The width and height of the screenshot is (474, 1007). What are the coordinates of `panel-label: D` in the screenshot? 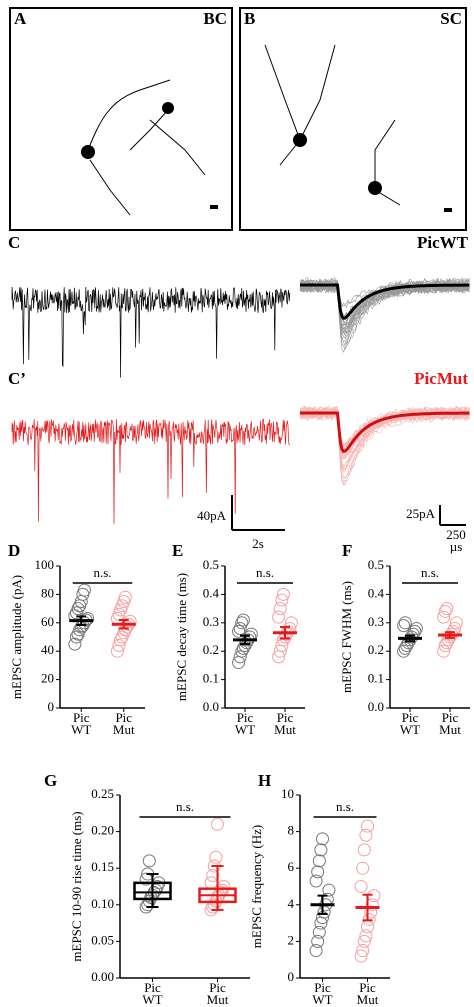 It's located at (14, 550).